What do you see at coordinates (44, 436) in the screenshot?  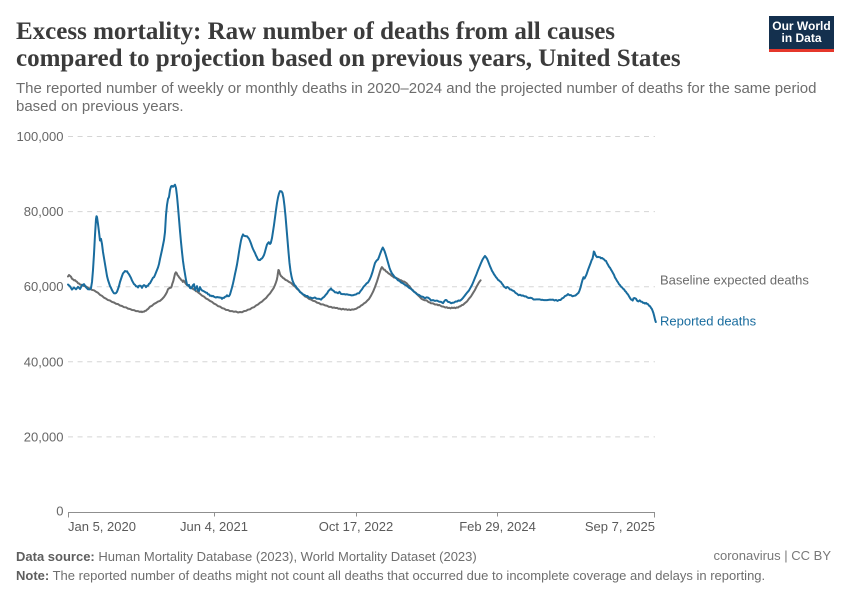 I see `svg-text: 20,000` at bounding box center [44, 436].